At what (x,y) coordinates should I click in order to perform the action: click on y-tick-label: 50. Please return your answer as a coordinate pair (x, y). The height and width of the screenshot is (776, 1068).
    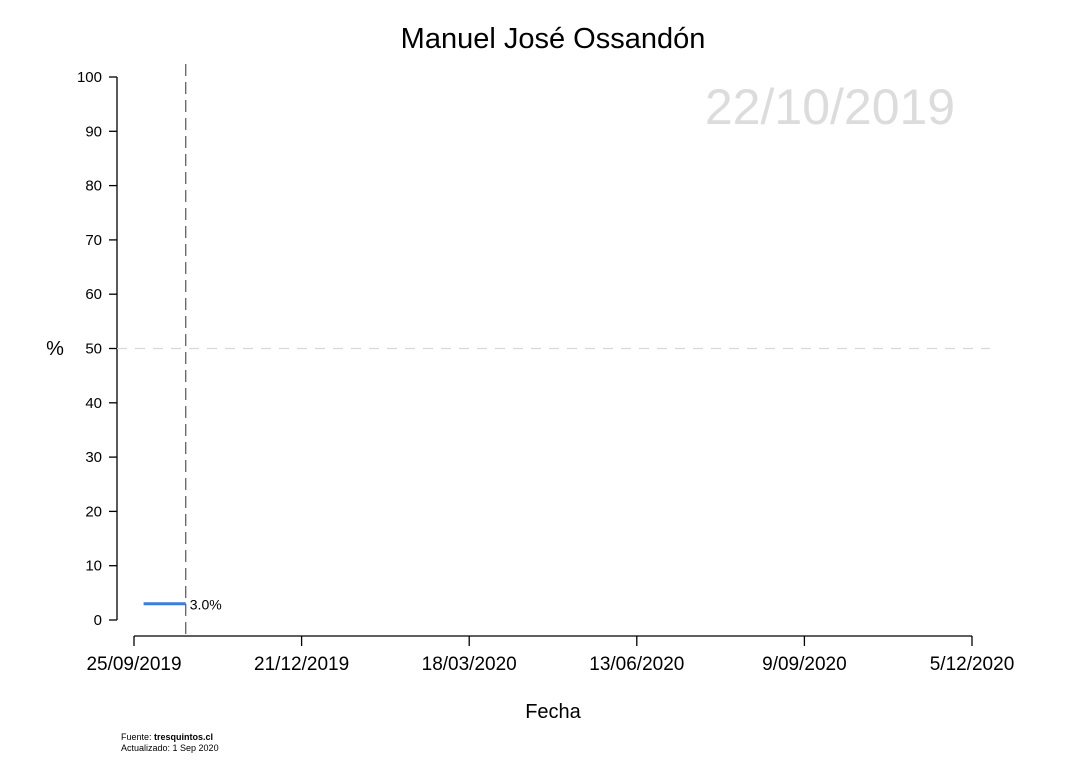
    Looking at the image, I should click on (93, 349).